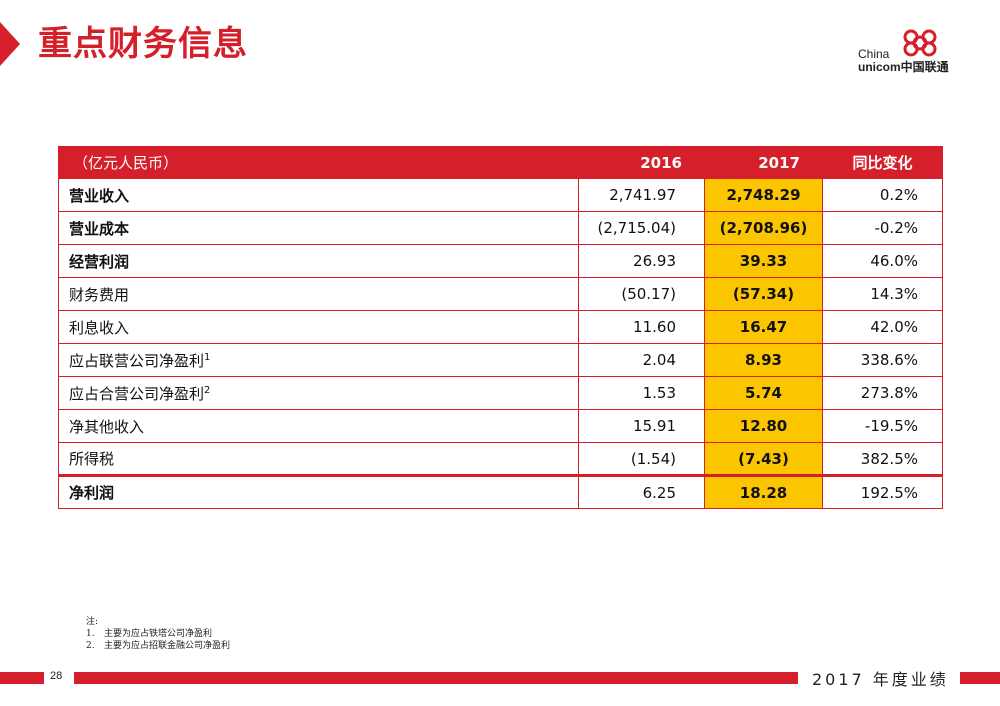 The image size is (1000, 706). What do you see at coordinates (880, 679) in the screenshot?
I see `footer-label: 2017 年度业绩` at bounding box center [880, 679].